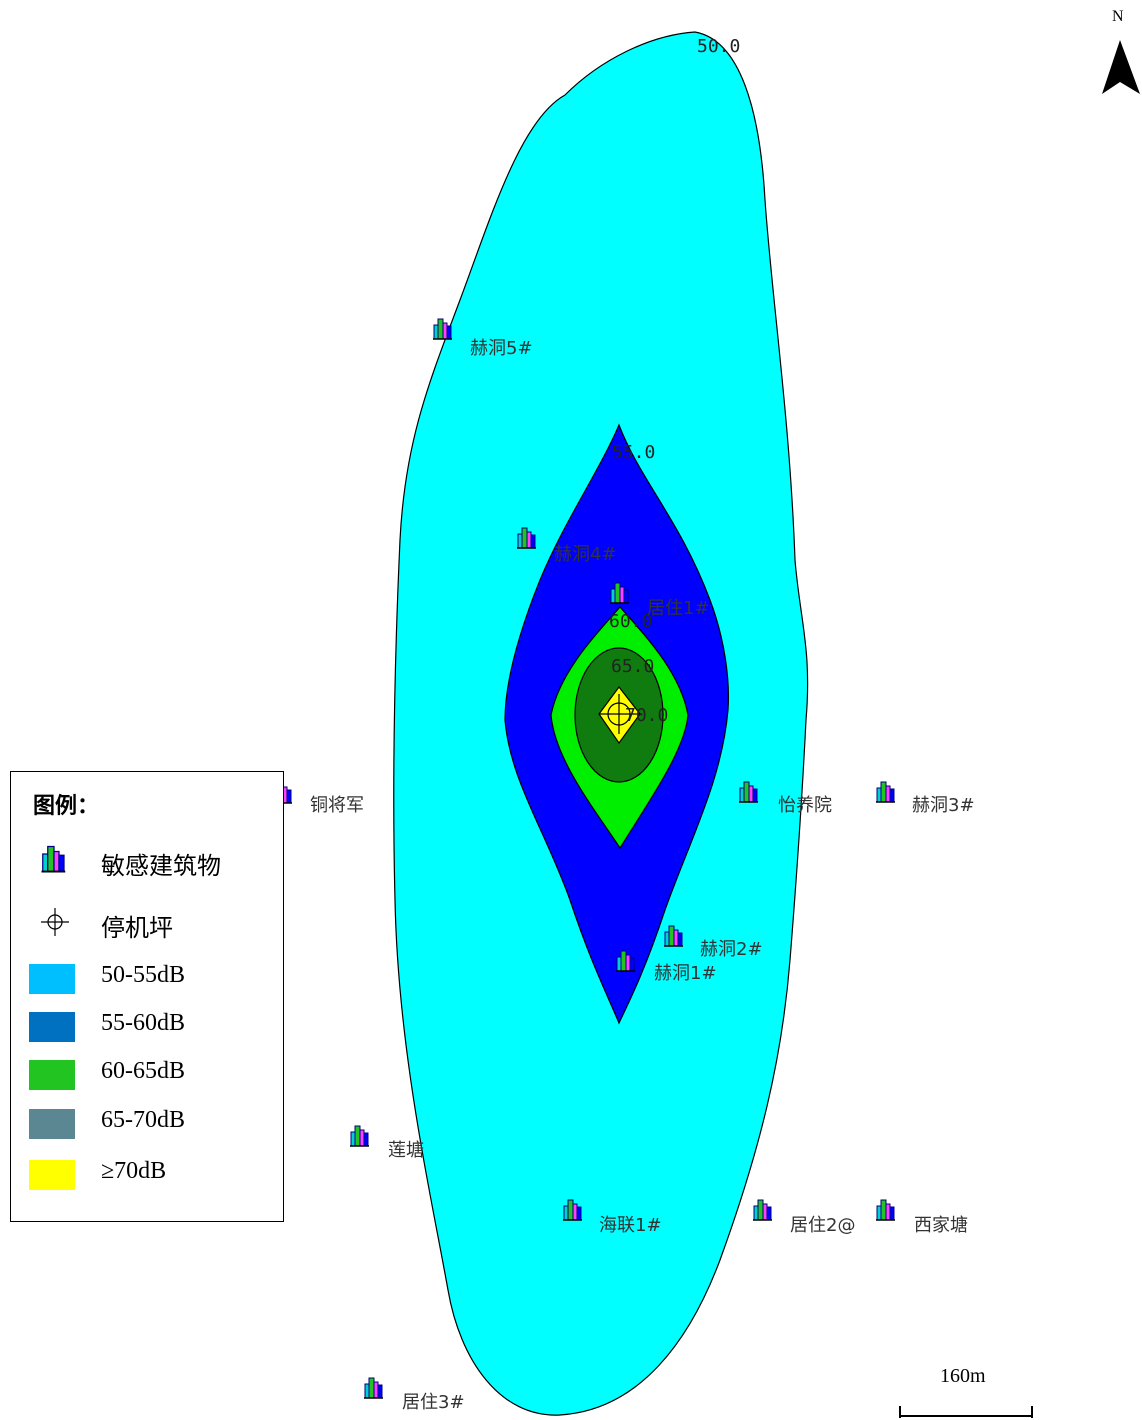  What do you see at coordinates (633, 452) in the screenshot?
I see `contour-label-55: 55.0` at bounding box center [633, 452].